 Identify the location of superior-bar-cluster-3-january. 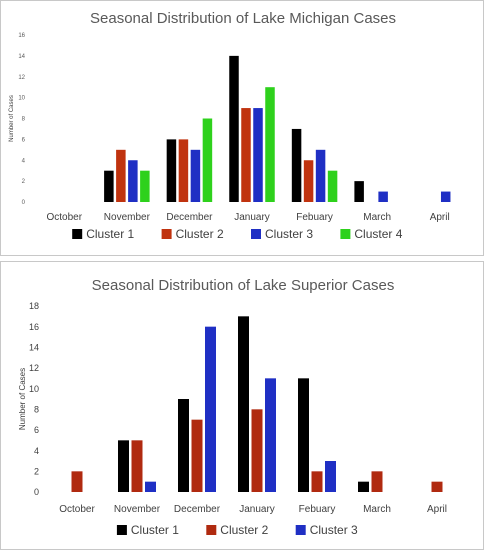
(270, 435).